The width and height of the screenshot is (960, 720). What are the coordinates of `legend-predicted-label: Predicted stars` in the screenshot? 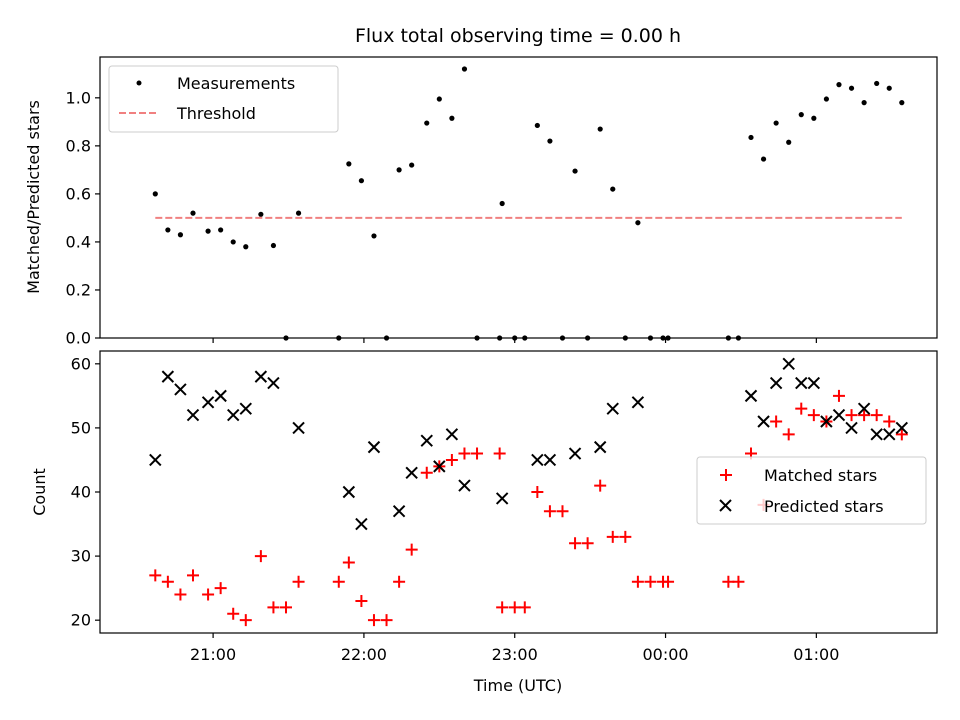 It's located at (824, 506).